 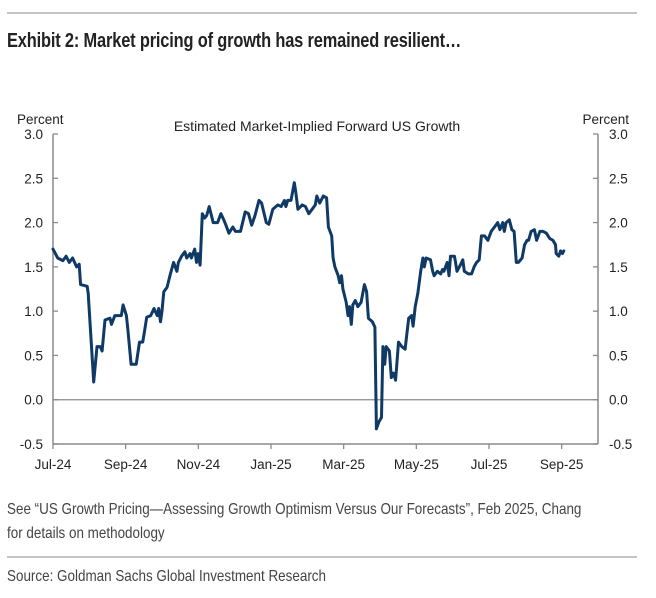 What do you see at coordinates (322, 557) in the screenshot?
I see `source-rule` at bounding box center [322, 557].